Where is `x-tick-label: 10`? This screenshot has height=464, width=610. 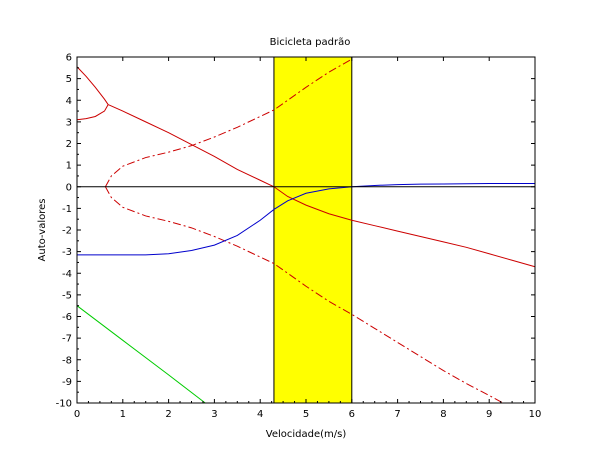
x-tick-label: 10 is located at coordinates (535, 414).